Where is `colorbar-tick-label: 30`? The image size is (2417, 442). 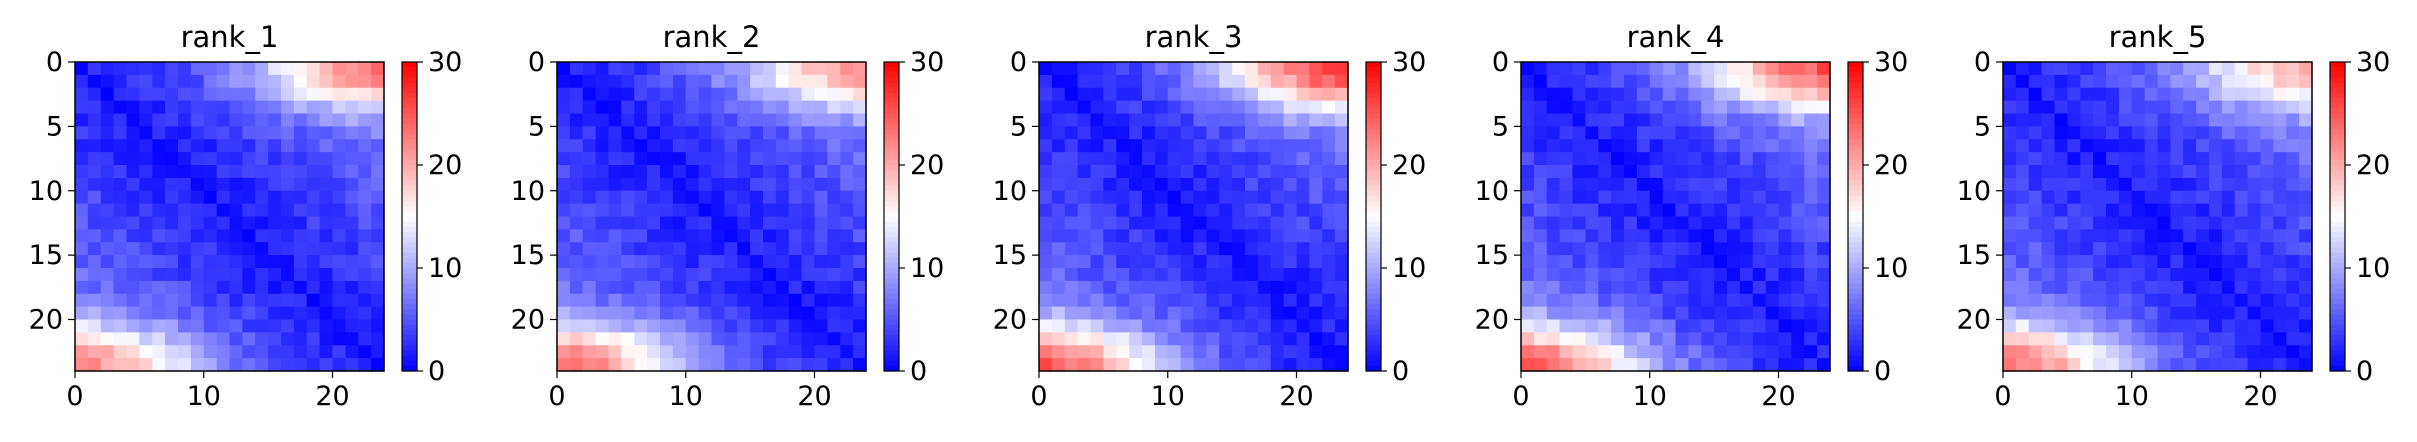
colorbar-tick-label: 30 is located at coordinates (1409, 62).